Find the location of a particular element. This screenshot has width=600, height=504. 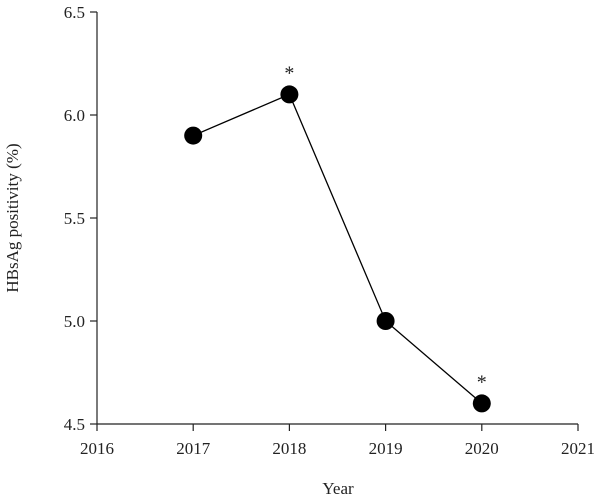

x-tick-label: 2016 is located at coordinates (97, 448).